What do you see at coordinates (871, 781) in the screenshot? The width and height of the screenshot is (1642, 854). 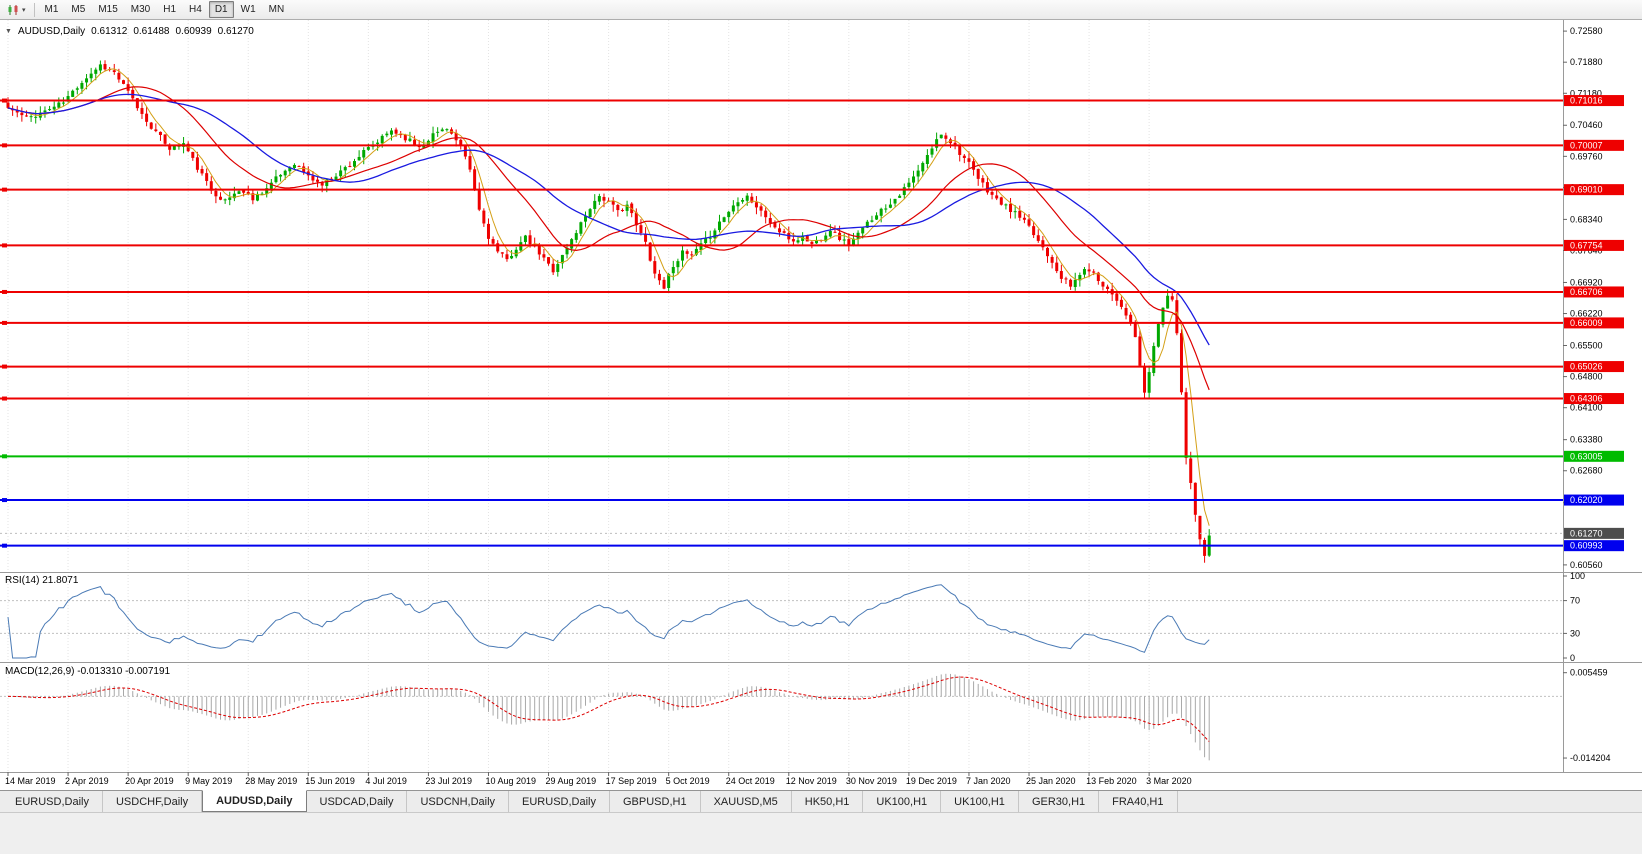 I see `svg-text: 30 Nov 2019` at bounding box center [871, 781].